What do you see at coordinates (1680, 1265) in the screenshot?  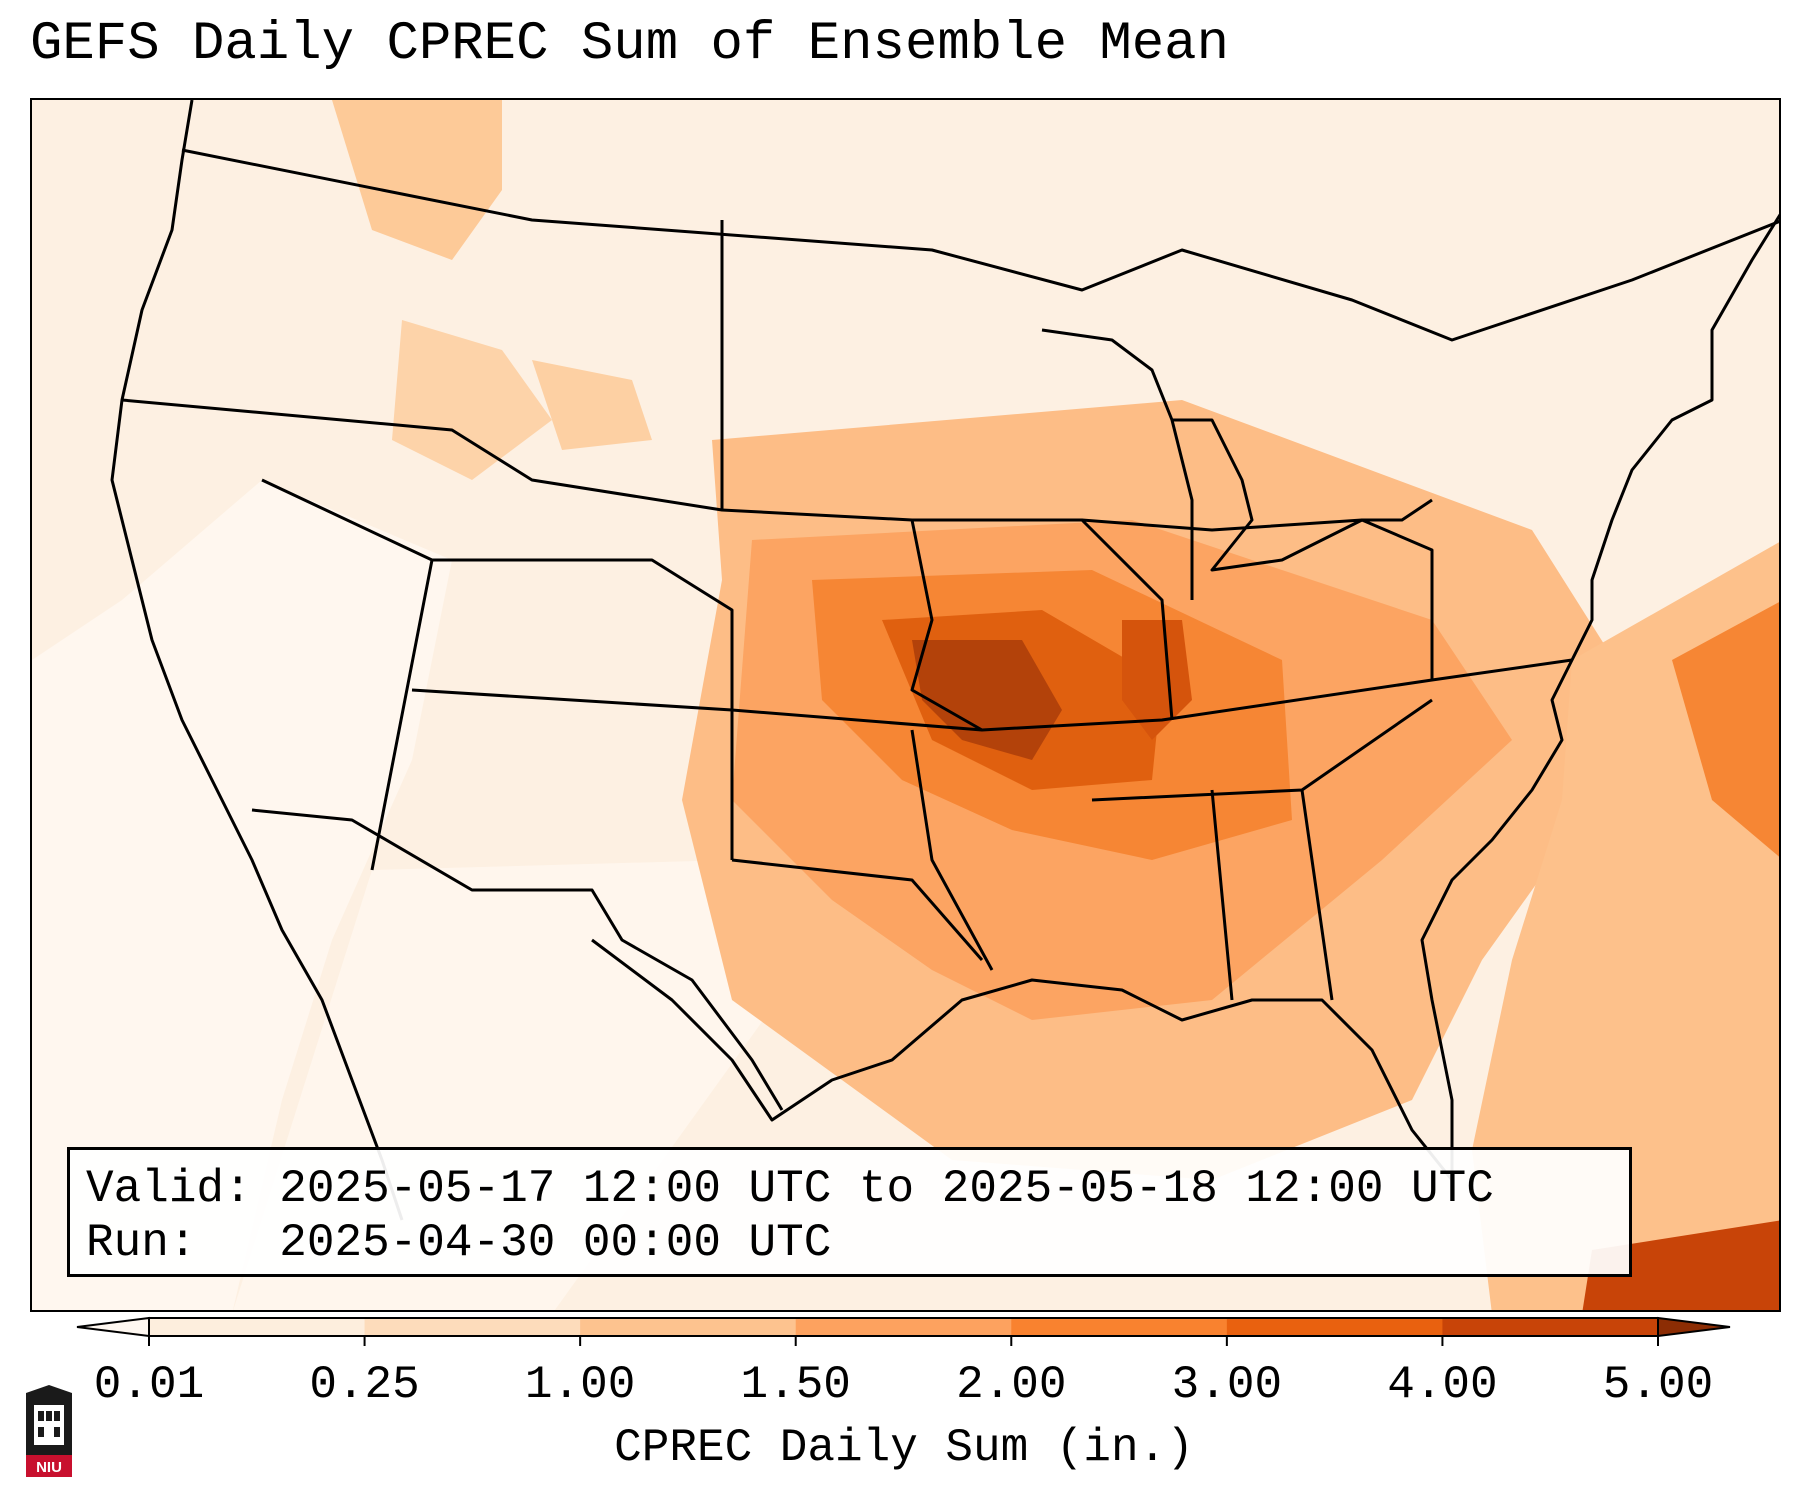 I see `precip-caribbean-max` at bounding box center [1680, 1265].